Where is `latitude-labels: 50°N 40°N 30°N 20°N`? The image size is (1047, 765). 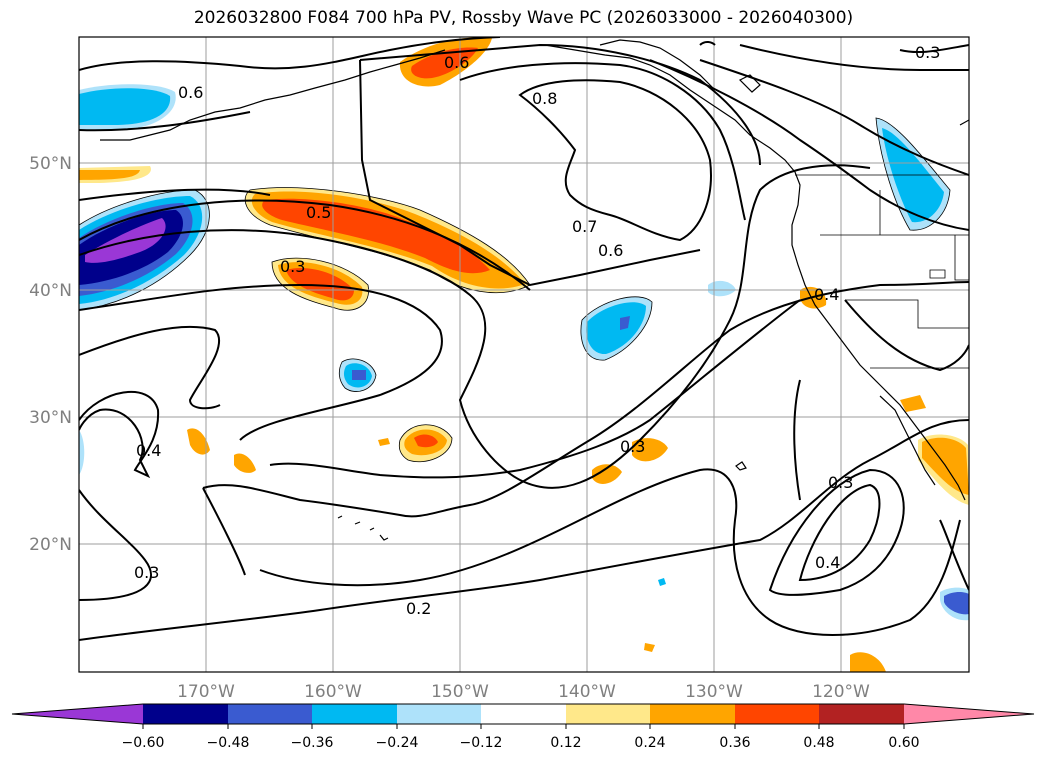 latitude-labels: 50°N 40°N 30°N 20°N is located at coordinates (50, 354).